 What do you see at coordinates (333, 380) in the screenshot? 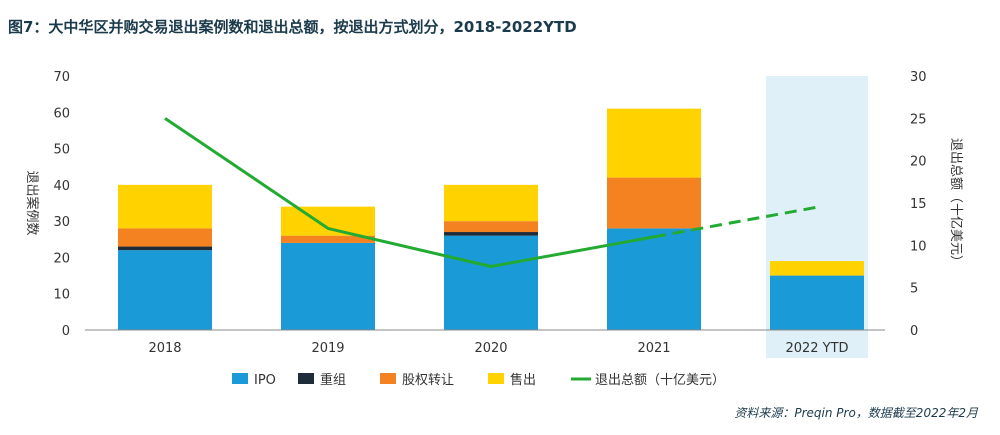
I see `legend-label: 重组` at bounding box center [333, 380].